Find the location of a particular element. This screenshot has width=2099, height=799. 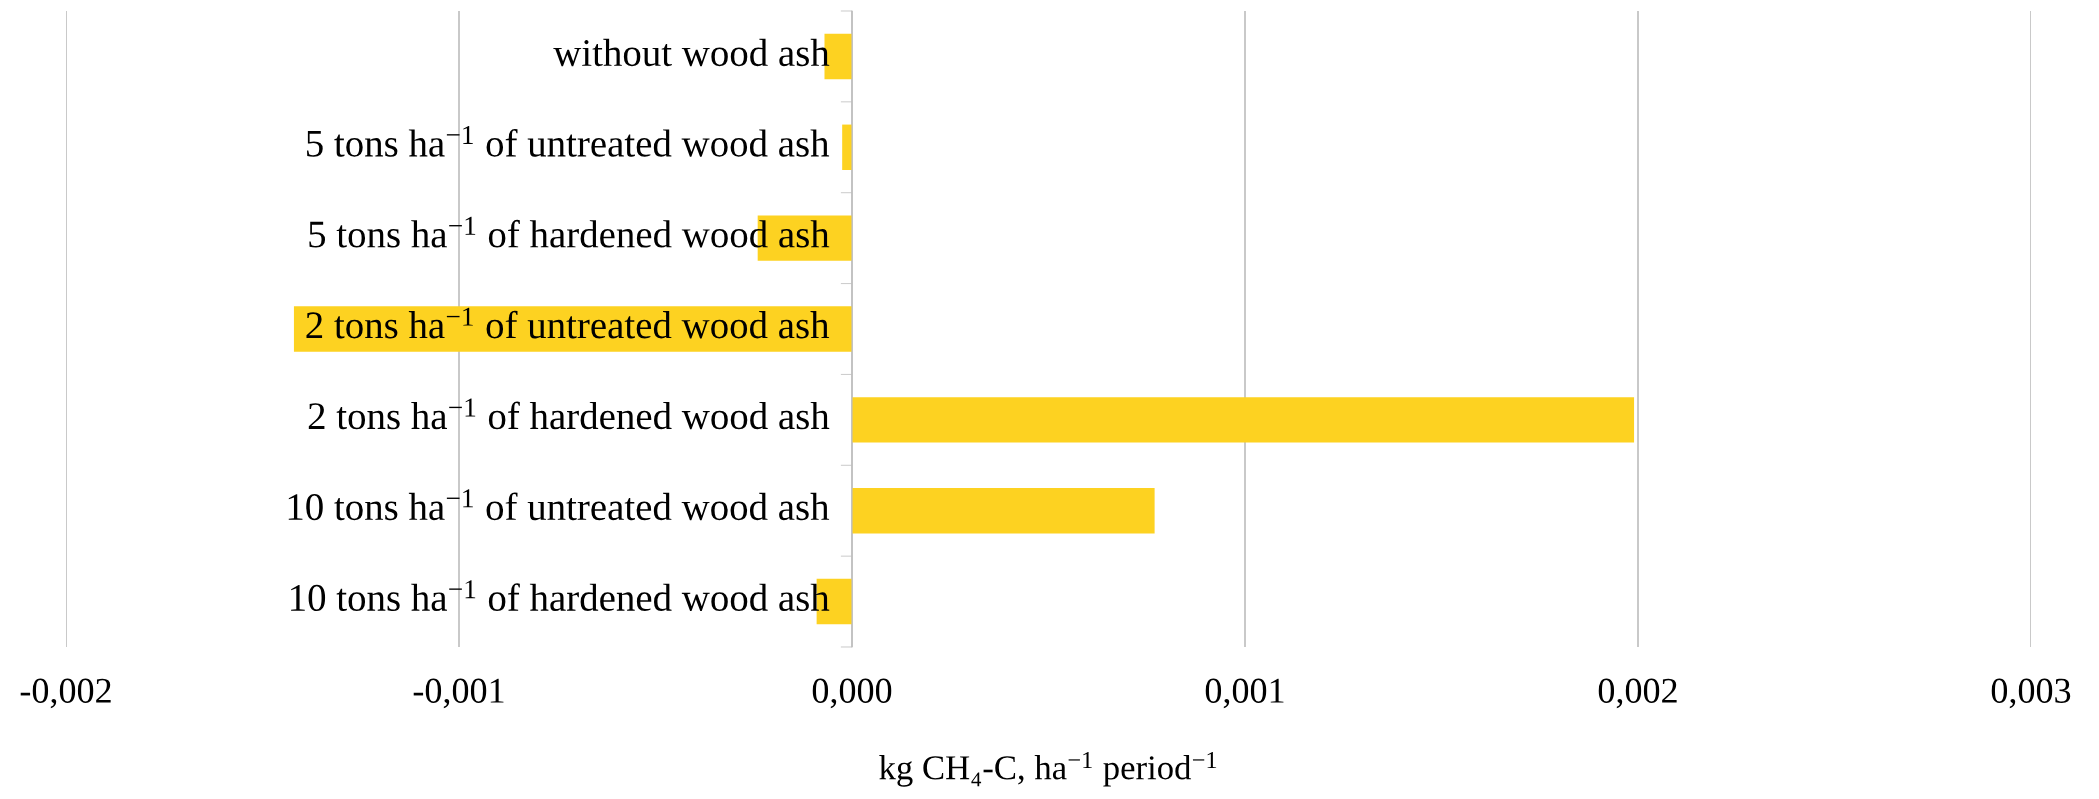

x-tick-label: 0,002 is located at coordinates (1637, 693).